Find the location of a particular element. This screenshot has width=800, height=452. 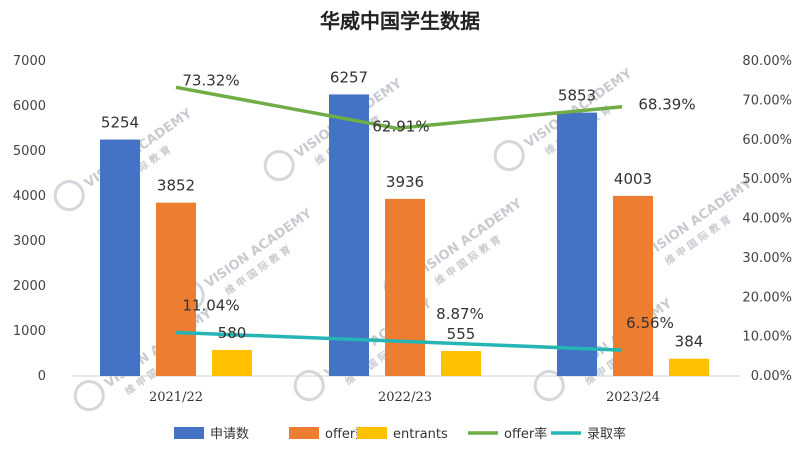

legend-label: 申请数 is located at coordinates (229, 434).